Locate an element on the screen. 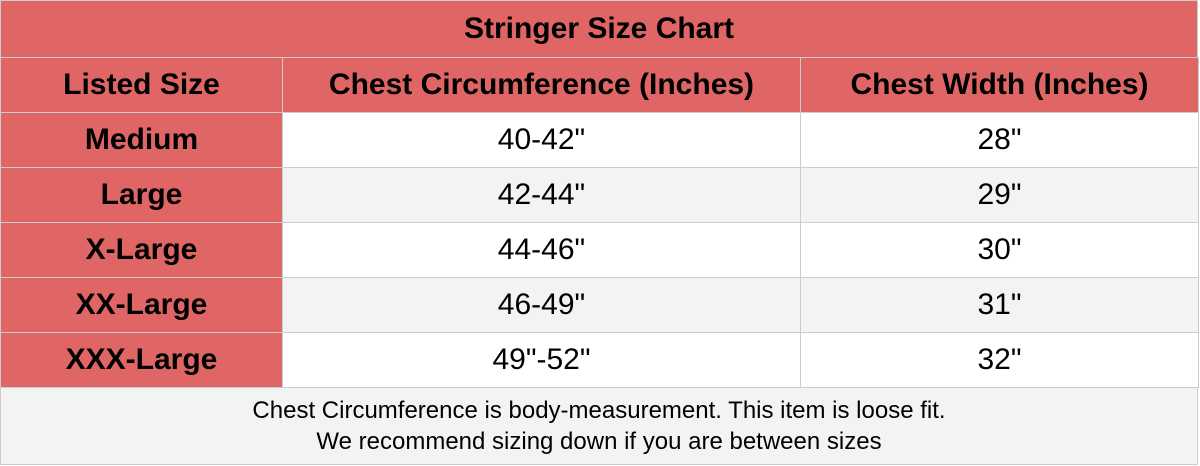 This screenshot has height=466, width=1200. table-cell: 31" is located at coordinates (999, 305).